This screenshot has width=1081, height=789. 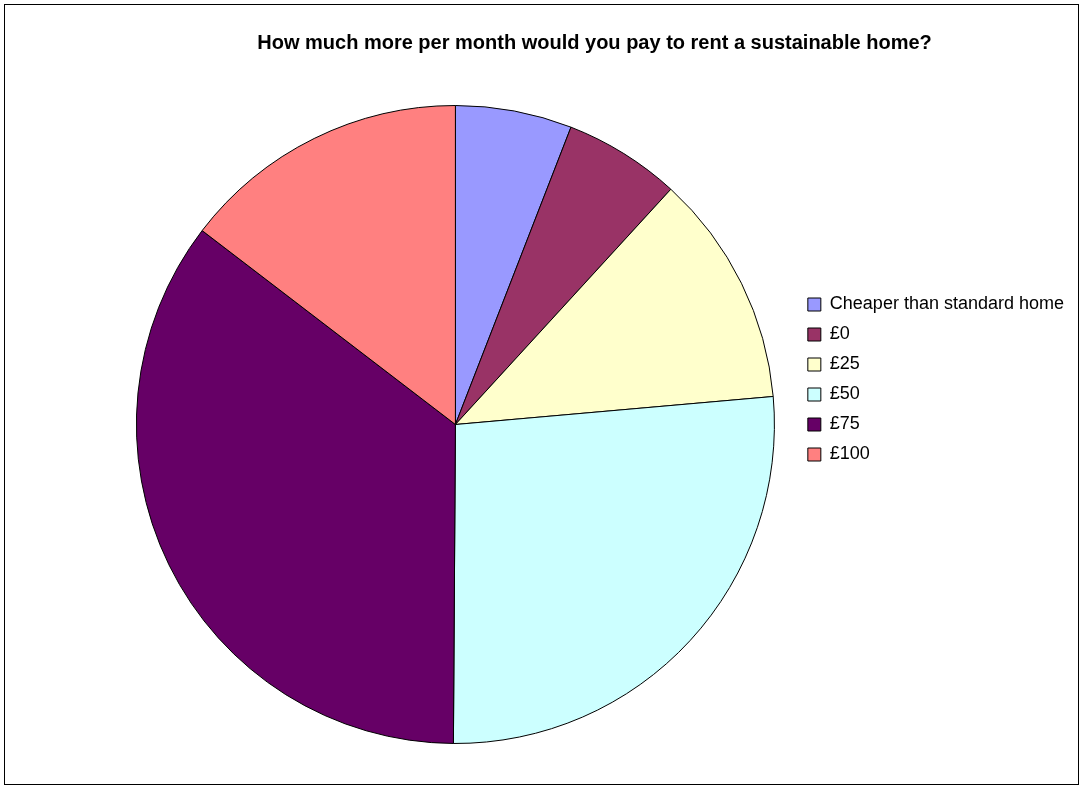 What do you see at coordinates (844, 423) in the screenshot?
I see `legend-label: £75` at bounding box center [844, 423].